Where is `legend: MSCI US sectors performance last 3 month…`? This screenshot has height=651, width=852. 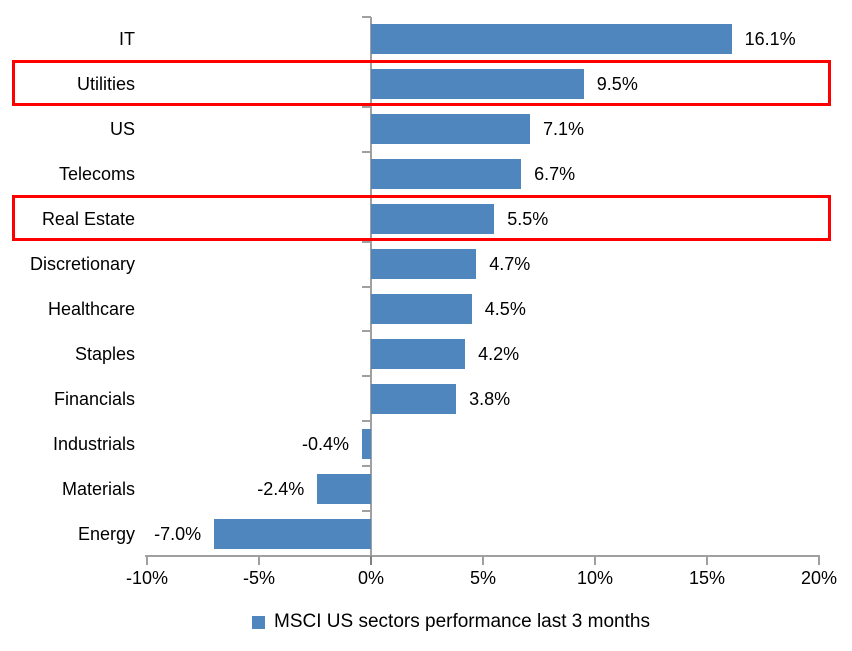
legend: MSCI US sectors performance last 3 month… is located at coordinates (438, 622).